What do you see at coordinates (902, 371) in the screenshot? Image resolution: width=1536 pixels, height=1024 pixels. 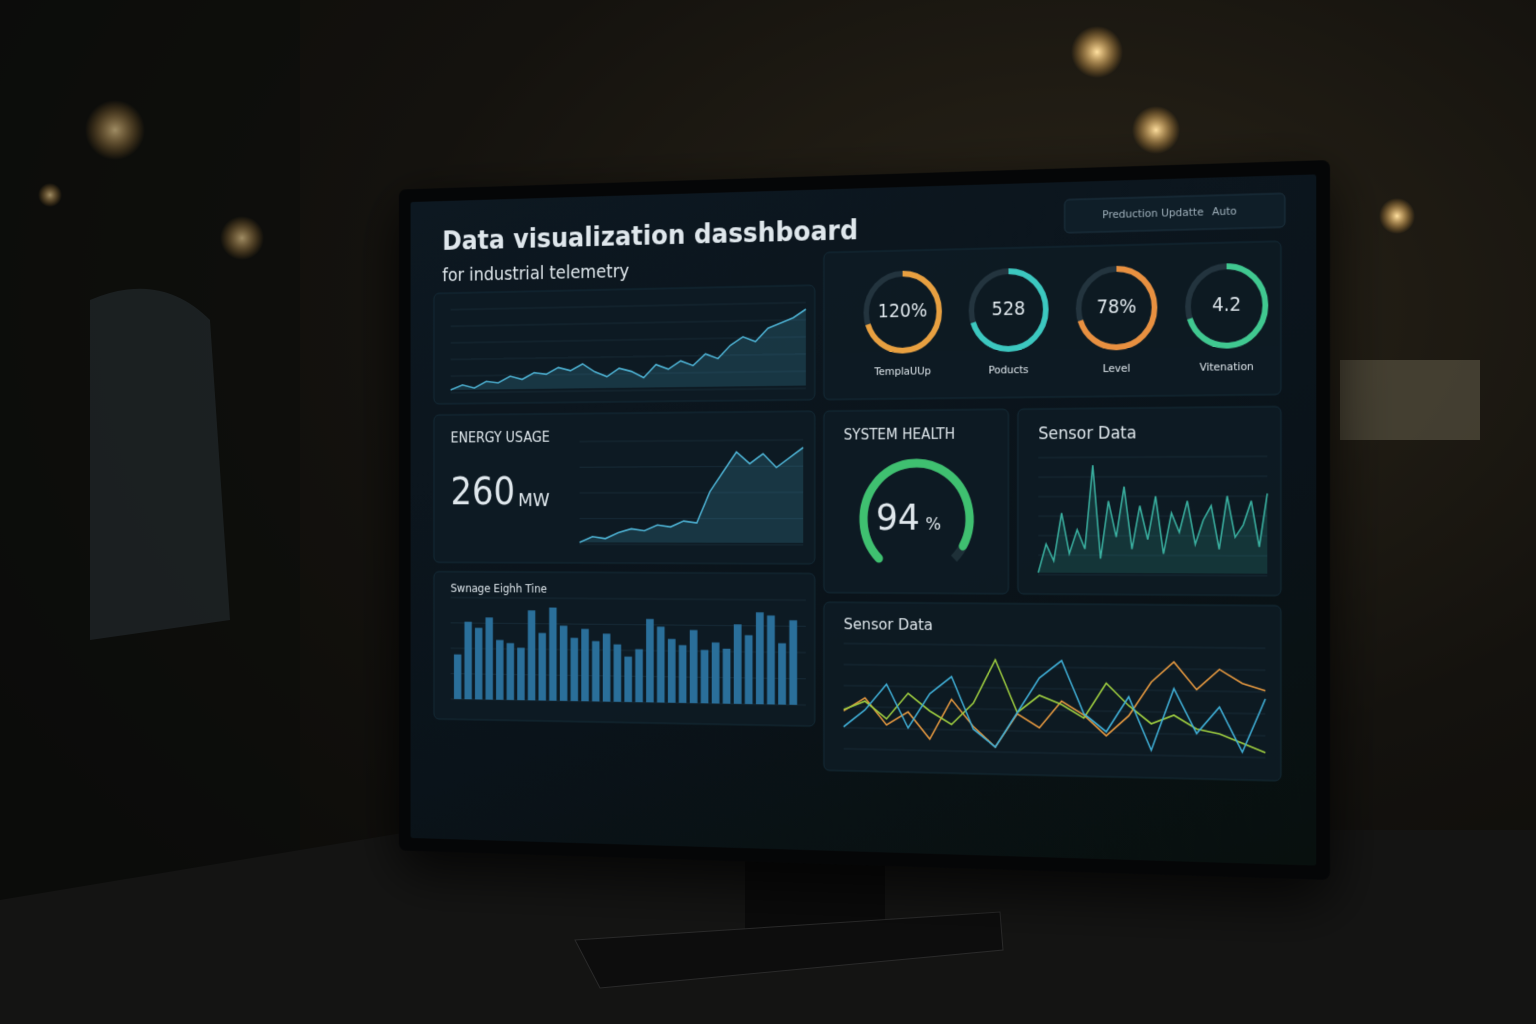 I see `gauge-label: TemplaUUp` at bounding box center [902, 371].